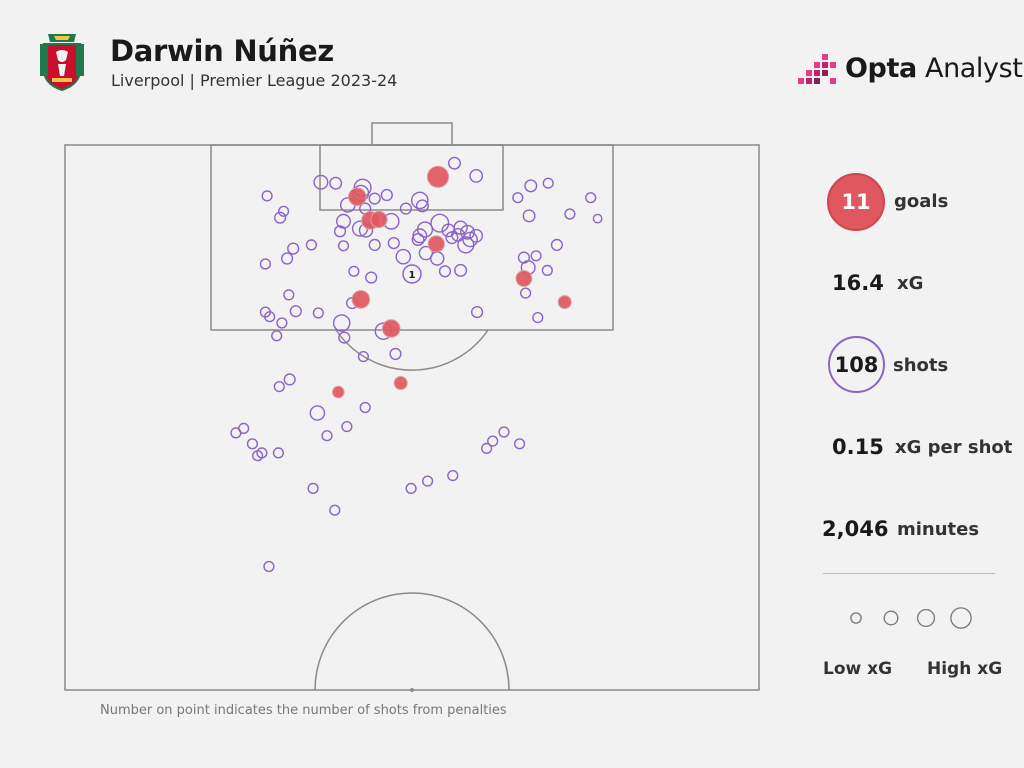 The width and height of the screenshot is (1024, 768). I want to click on legend-divider, so click(909, 573).